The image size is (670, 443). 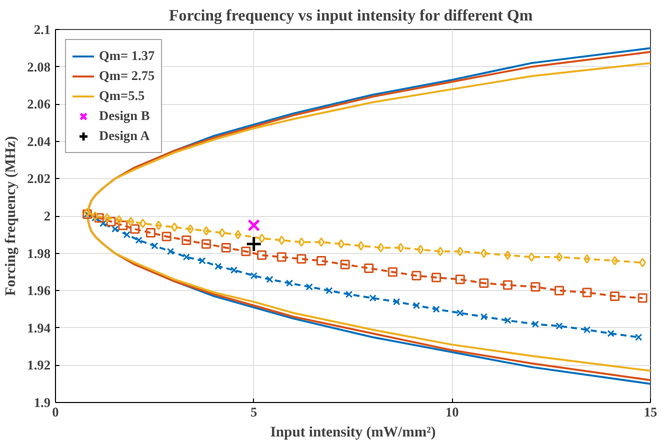 I want to click on x-tick-label: 0, so click(x=56, y=412).